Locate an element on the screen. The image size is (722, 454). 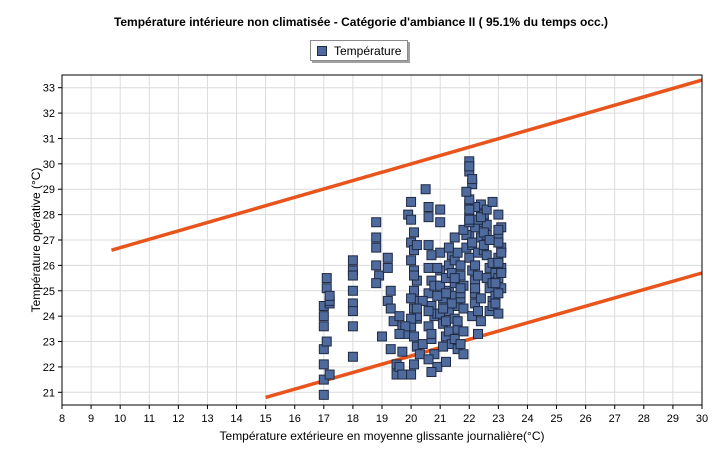
x-tick-label: 30 is located at coordinates (702, 419).